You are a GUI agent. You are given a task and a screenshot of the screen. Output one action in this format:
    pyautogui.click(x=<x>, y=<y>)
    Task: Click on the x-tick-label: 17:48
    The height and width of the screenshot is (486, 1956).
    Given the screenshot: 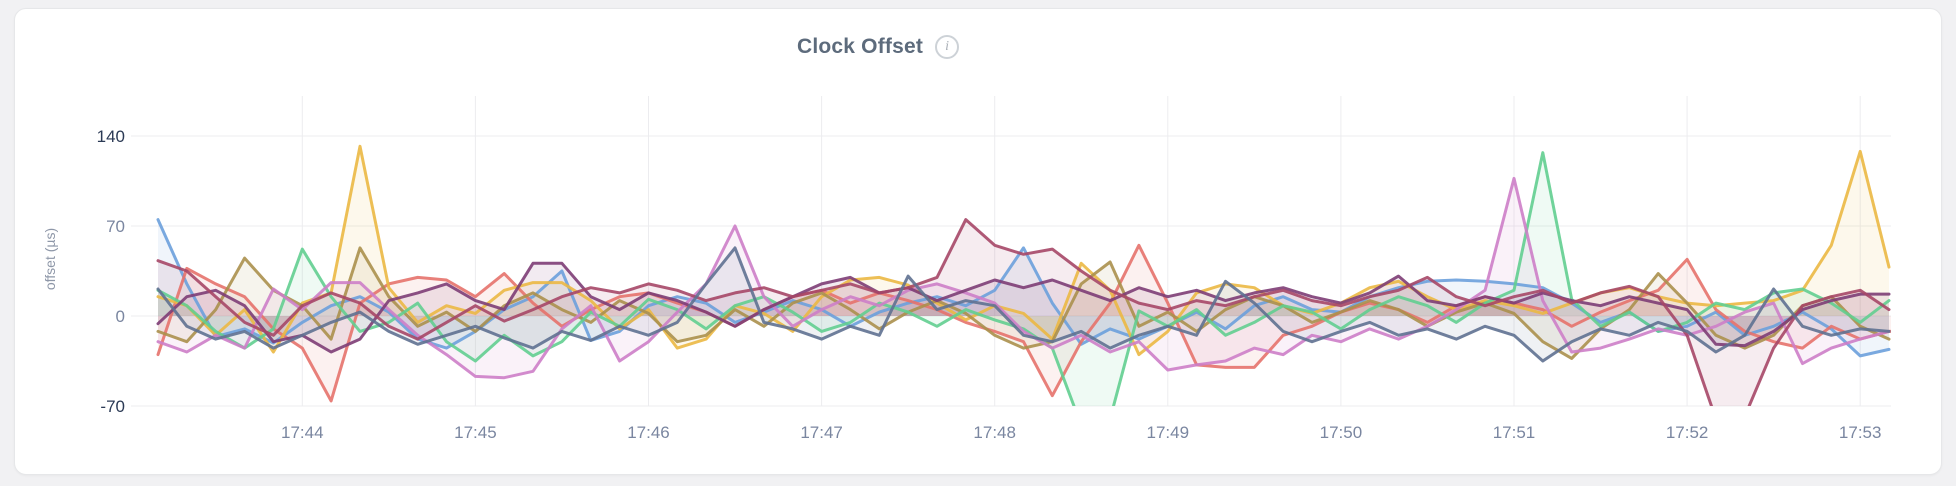 What is the action you would take?
    pyautogui.click(x=994, y=432)
    